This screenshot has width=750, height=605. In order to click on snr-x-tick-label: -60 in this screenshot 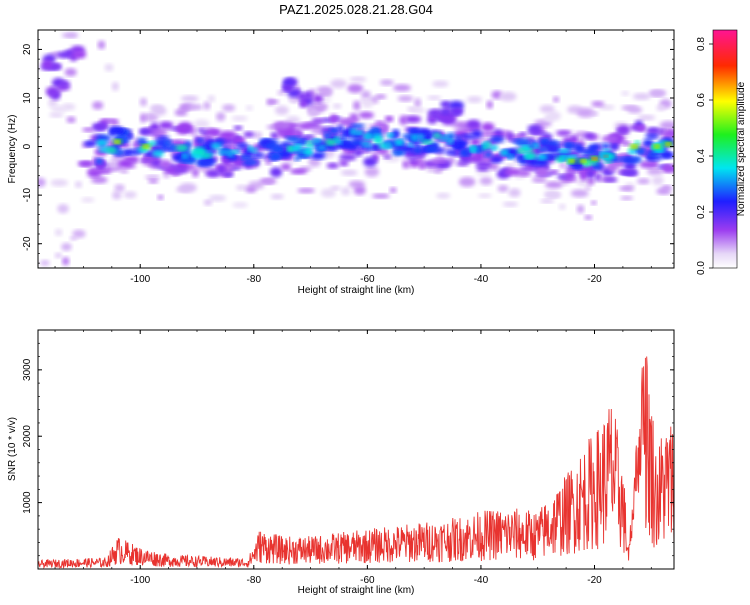, I will do `click(367, 580)`.